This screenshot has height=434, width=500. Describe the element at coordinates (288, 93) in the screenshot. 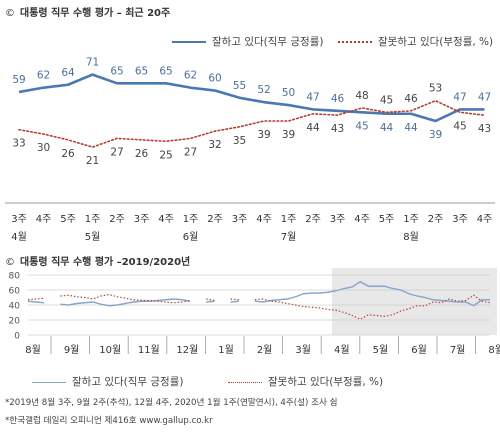

I see `approve-value-label: 50` at that location.